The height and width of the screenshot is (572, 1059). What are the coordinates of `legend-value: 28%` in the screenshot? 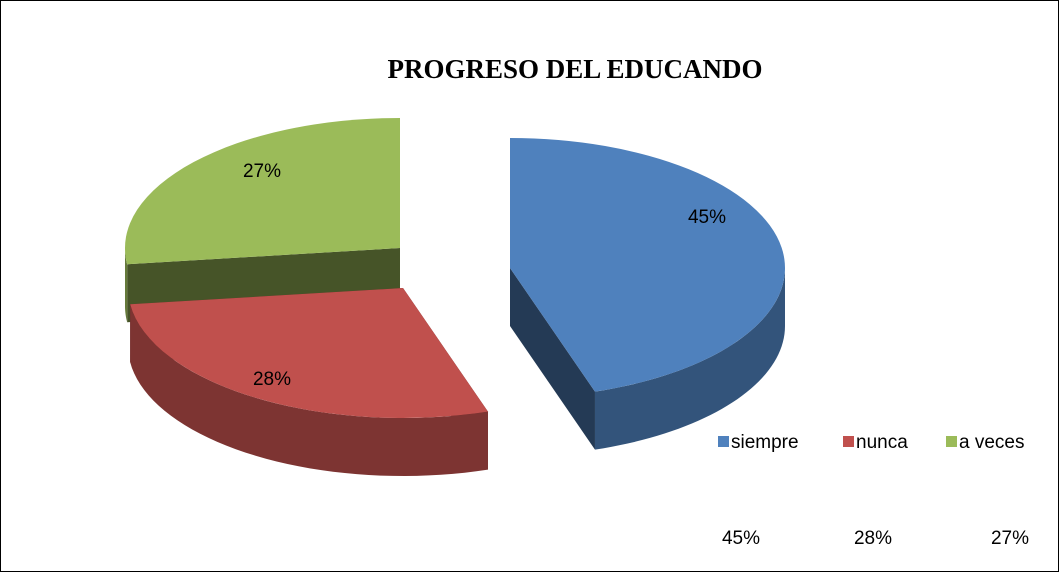 It's located at (873, 538).